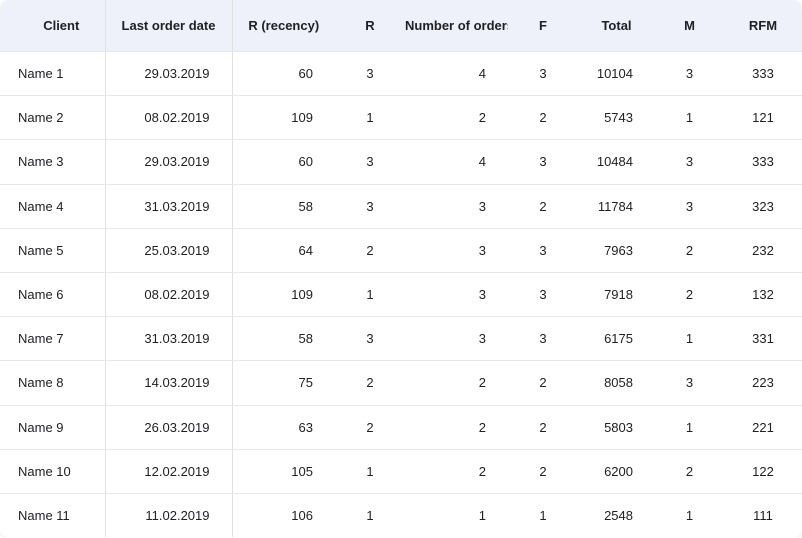  What do you see at coordinates (169, 250) in the screenshot?
I see `cell-last-order-date: 25.03.2019` at bounding box center [169, 250].